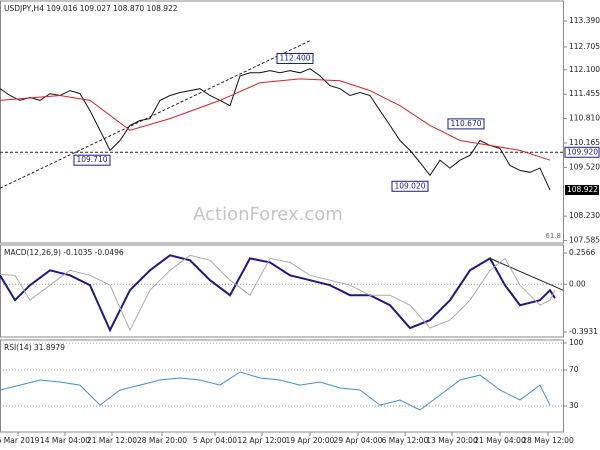  I want to click on y-tick-label: 110.810, so click(584, 118).